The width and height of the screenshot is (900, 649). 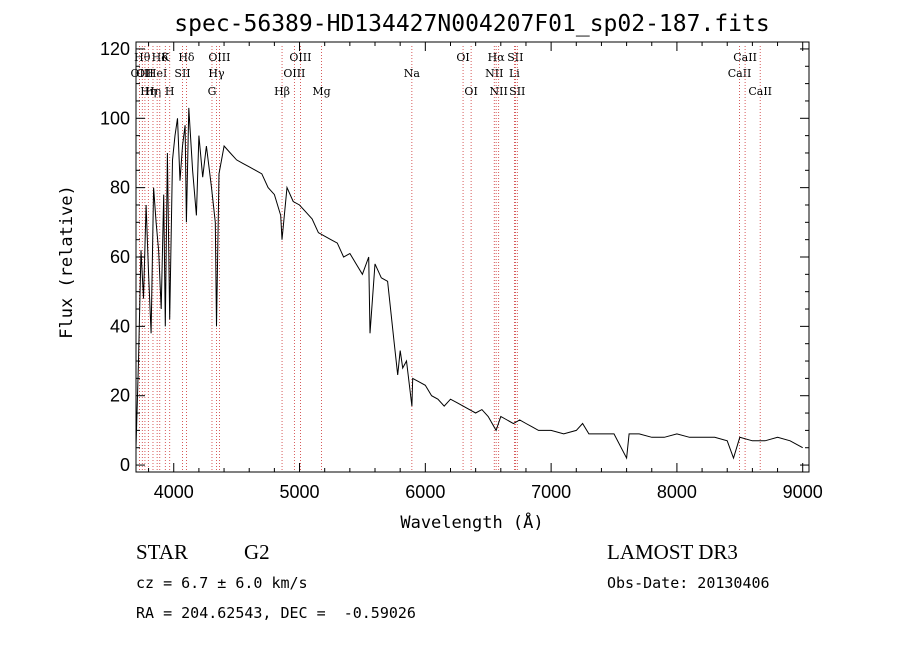 I want to click on y-tick-label: 40, so click(x=120, y=326).